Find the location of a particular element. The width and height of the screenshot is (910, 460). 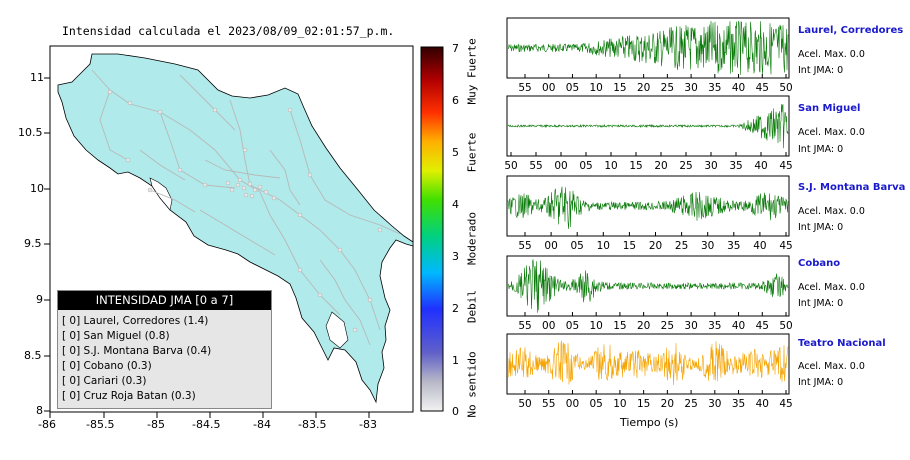

legend-item: [ 0] Cariari (0.3) is located at coordinates (104, 381).